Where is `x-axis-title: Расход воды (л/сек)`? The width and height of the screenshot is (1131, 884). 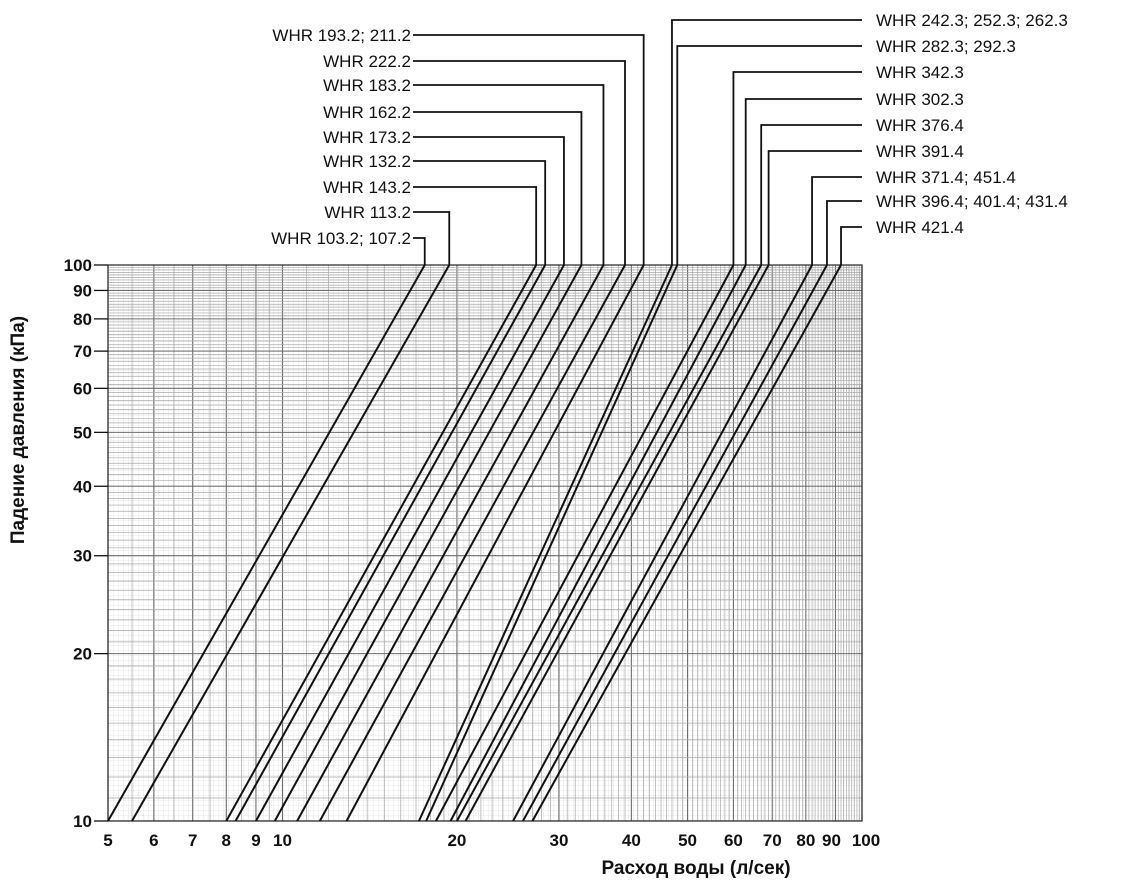
x-axis-title: Расход воды (л/сек) is located at coordinates (695, 868).